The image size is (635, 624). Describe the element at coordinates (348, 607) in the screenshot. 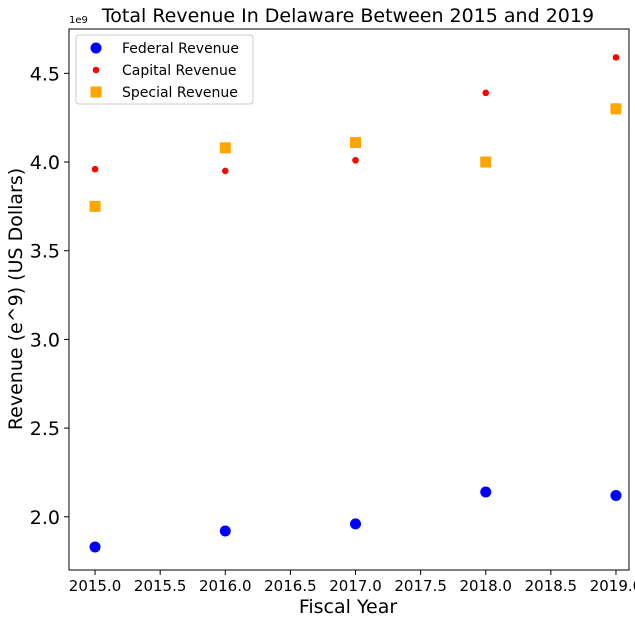

I see `x-axis-label: Fiscal Year` at that location.